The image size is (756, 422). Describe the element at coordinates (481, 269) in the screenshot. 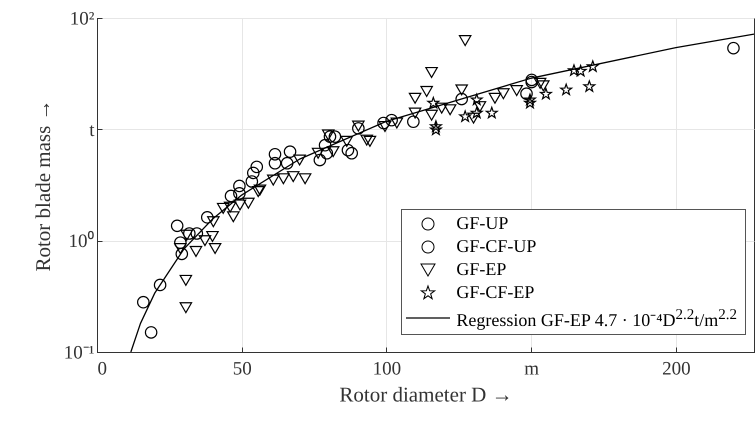

I see `legend-label: GF-EP` at that location.